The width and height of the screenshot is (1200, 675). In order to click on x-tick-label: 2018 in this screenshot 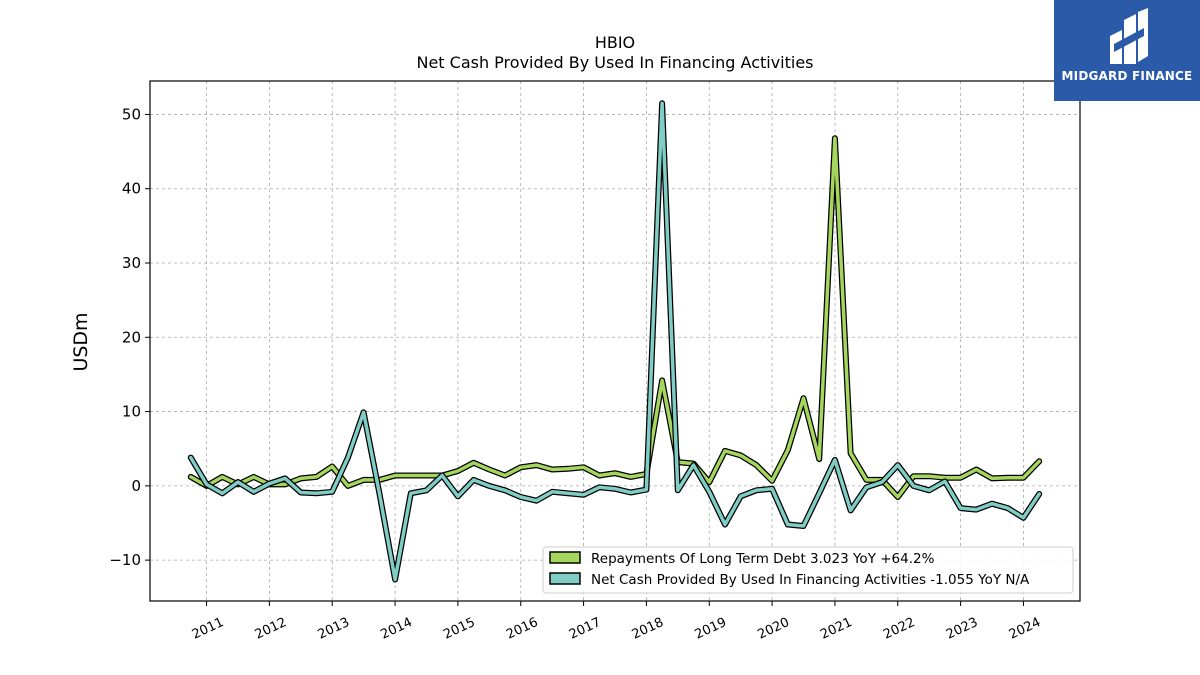, I will do `click(648, 629)`.